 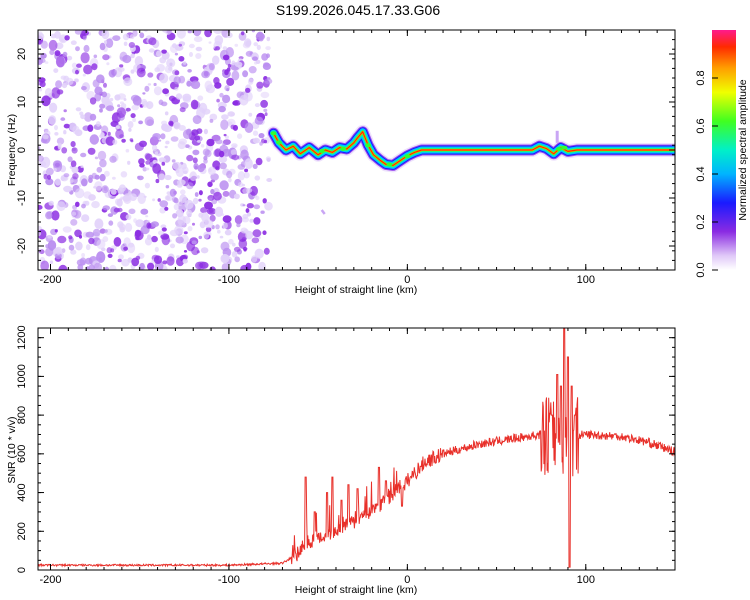 I want to click on snr-ytick-labels: 0 200 400 600 800 1000 1200, so click(x=22, y=449).